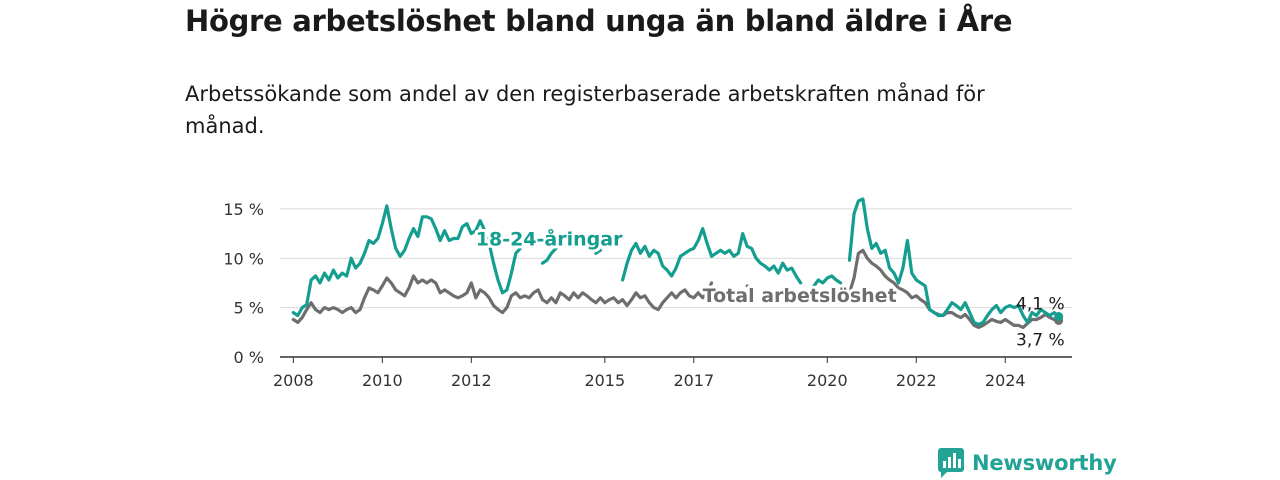  I want to click on series-line-total, so click(676, 288).